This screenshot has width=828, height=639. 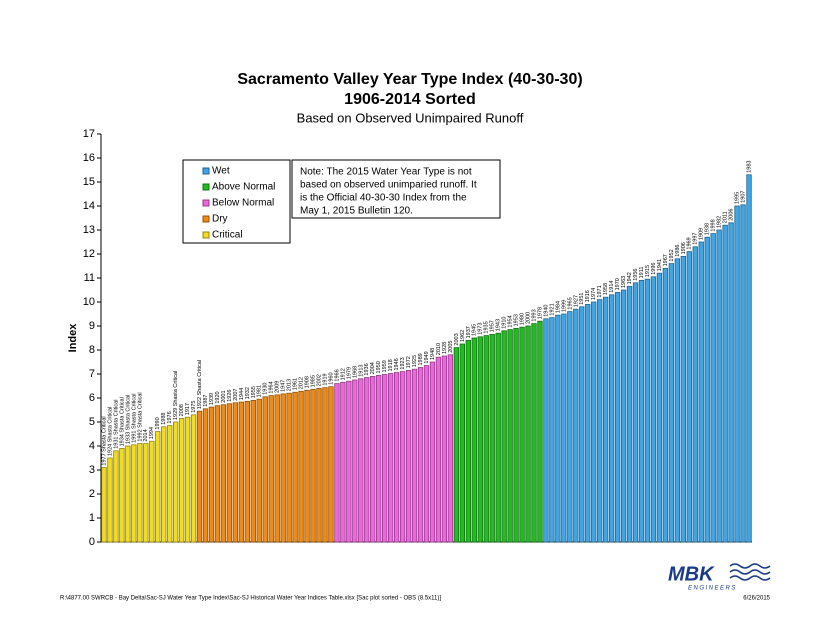 What do you see at coordinates (73, 338) in the screenshot?
I see `y-axis-label: Index` at bounding box center [73, 338].